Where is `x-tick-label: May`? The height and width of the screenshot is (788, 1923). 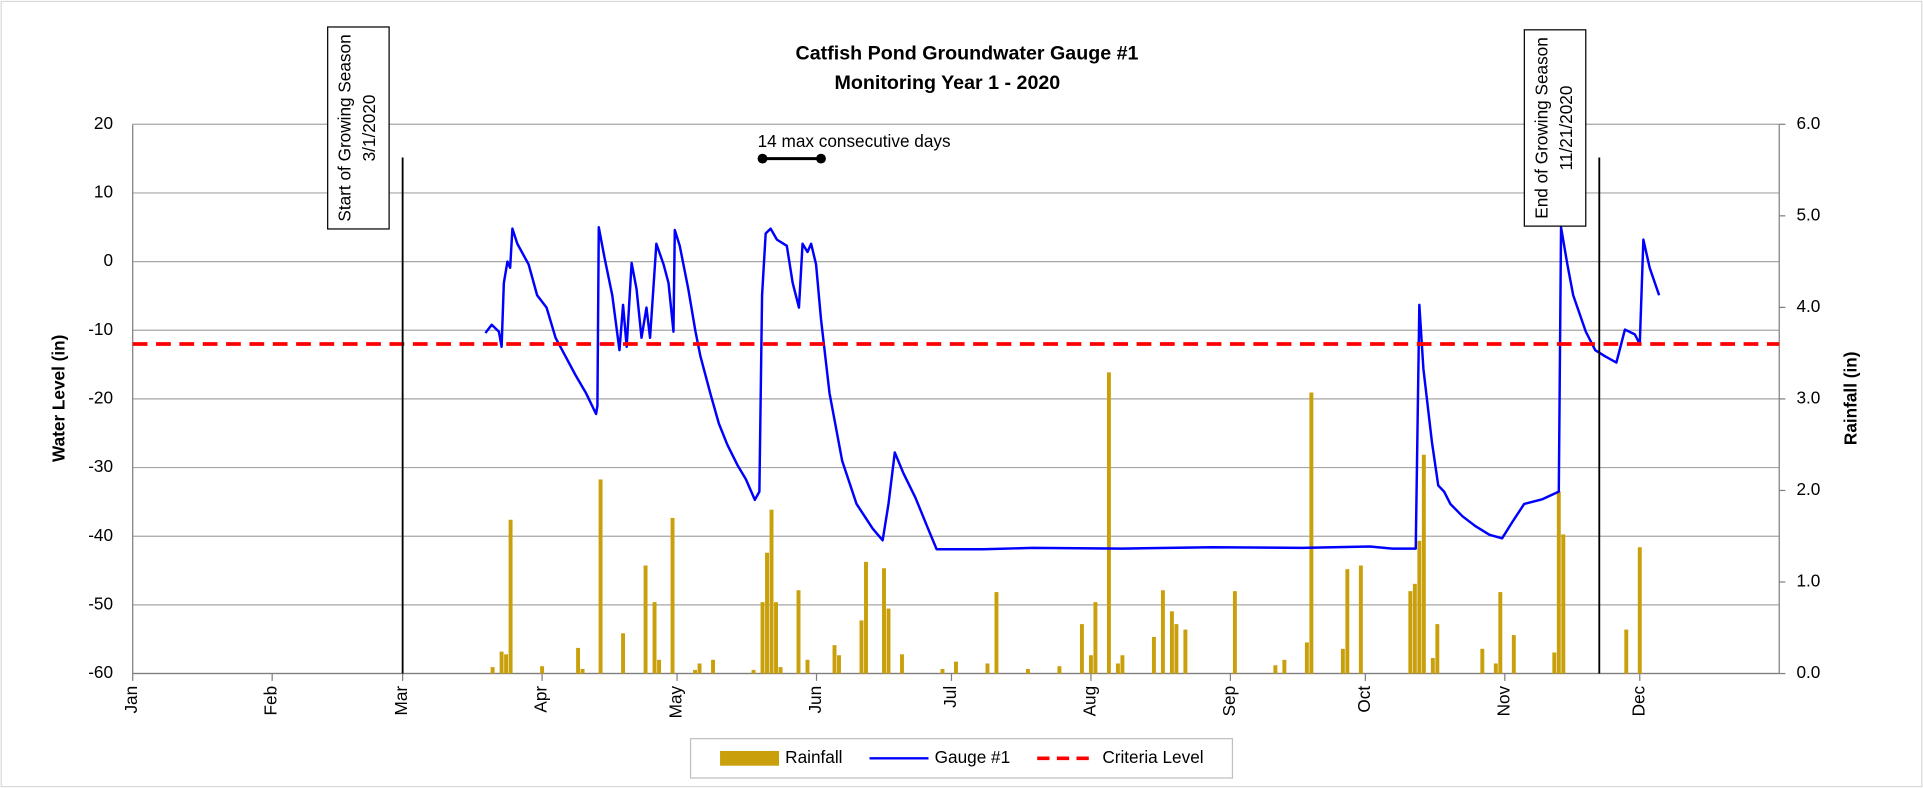
x-tick-label: May is located at coordinates (676, 701).